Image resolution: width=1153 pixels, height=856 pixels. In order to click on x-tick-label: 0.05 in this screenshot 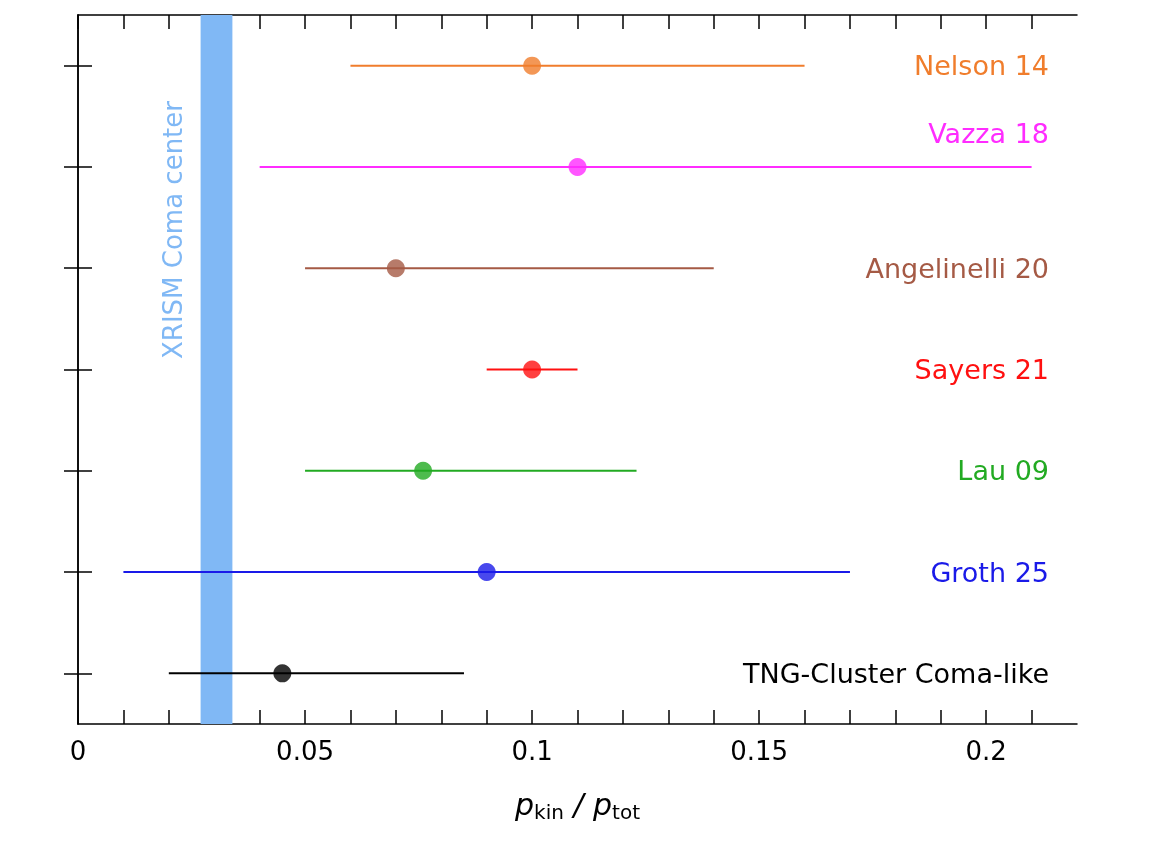, I will do `click(305, 751)`.